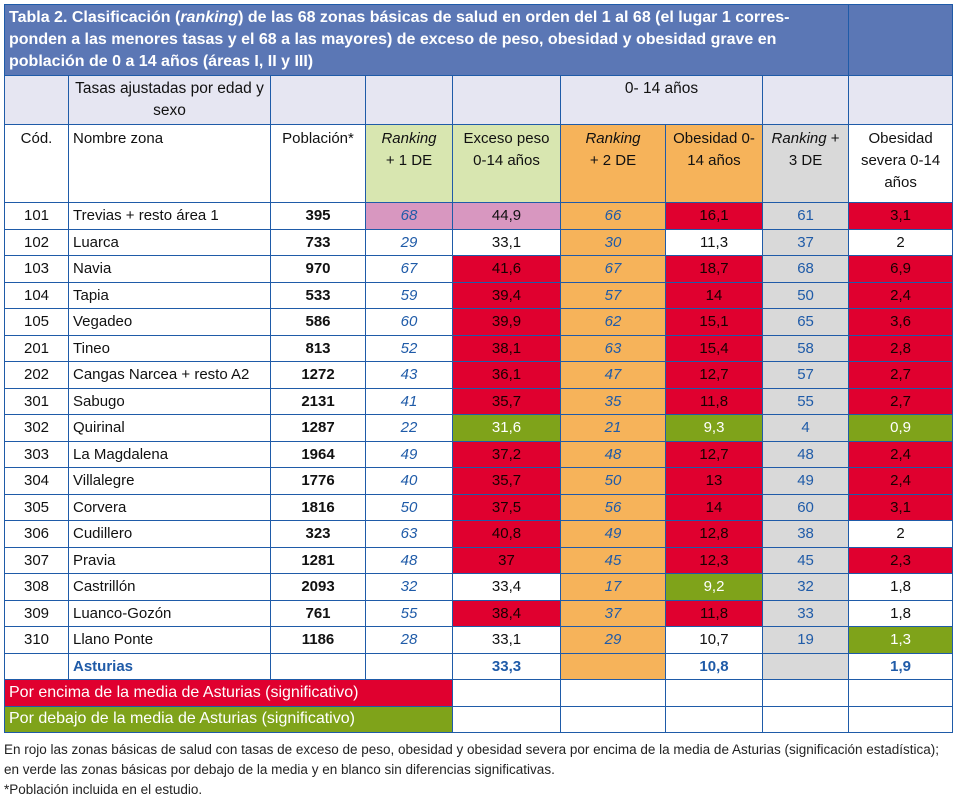 This screenshot has width=956, height=805. Describe the element at coordinates (409, 401) in the screenshot. I see `rank1-cell: 41` at that location.